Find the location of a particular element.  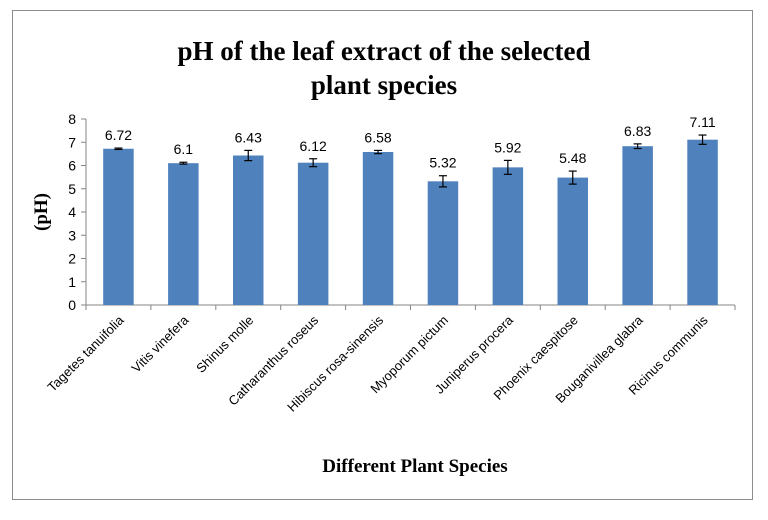

category-label: Vitis vinefera is located at coordinates (160, 344).